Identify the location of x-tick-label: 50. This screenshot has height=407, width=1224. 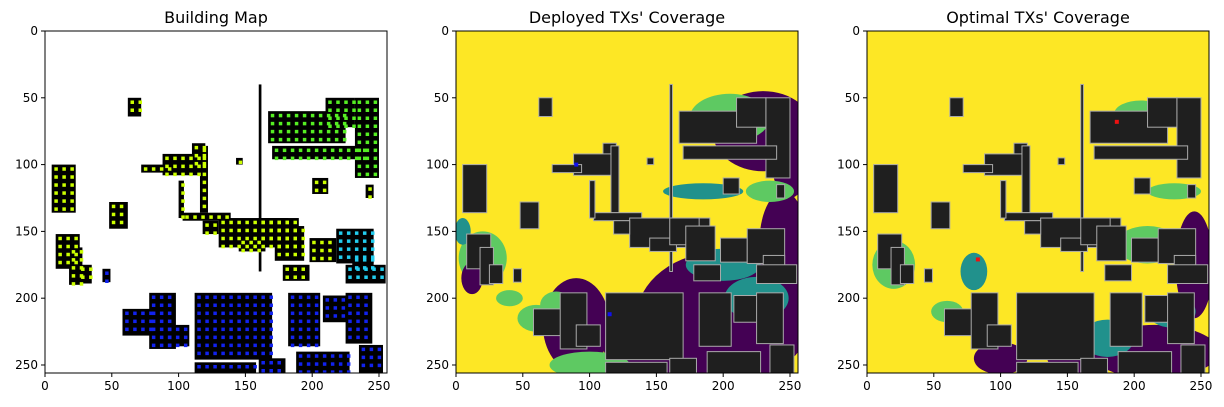
(111, 386).